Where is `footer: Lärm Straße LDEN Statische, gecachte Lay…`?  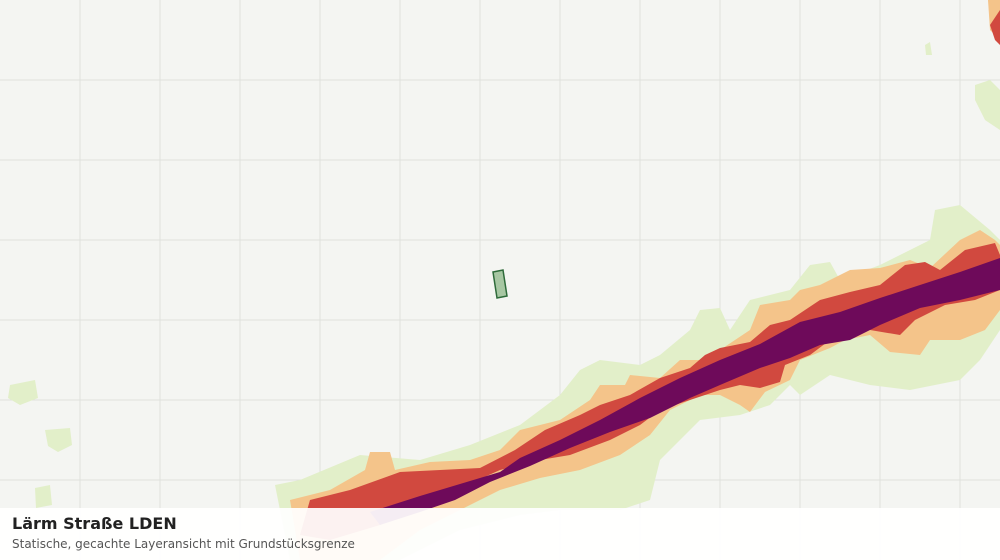
footer: Lärm Straße LDEN Statische, gecachte Lay… is located at coordinates (500, 534).